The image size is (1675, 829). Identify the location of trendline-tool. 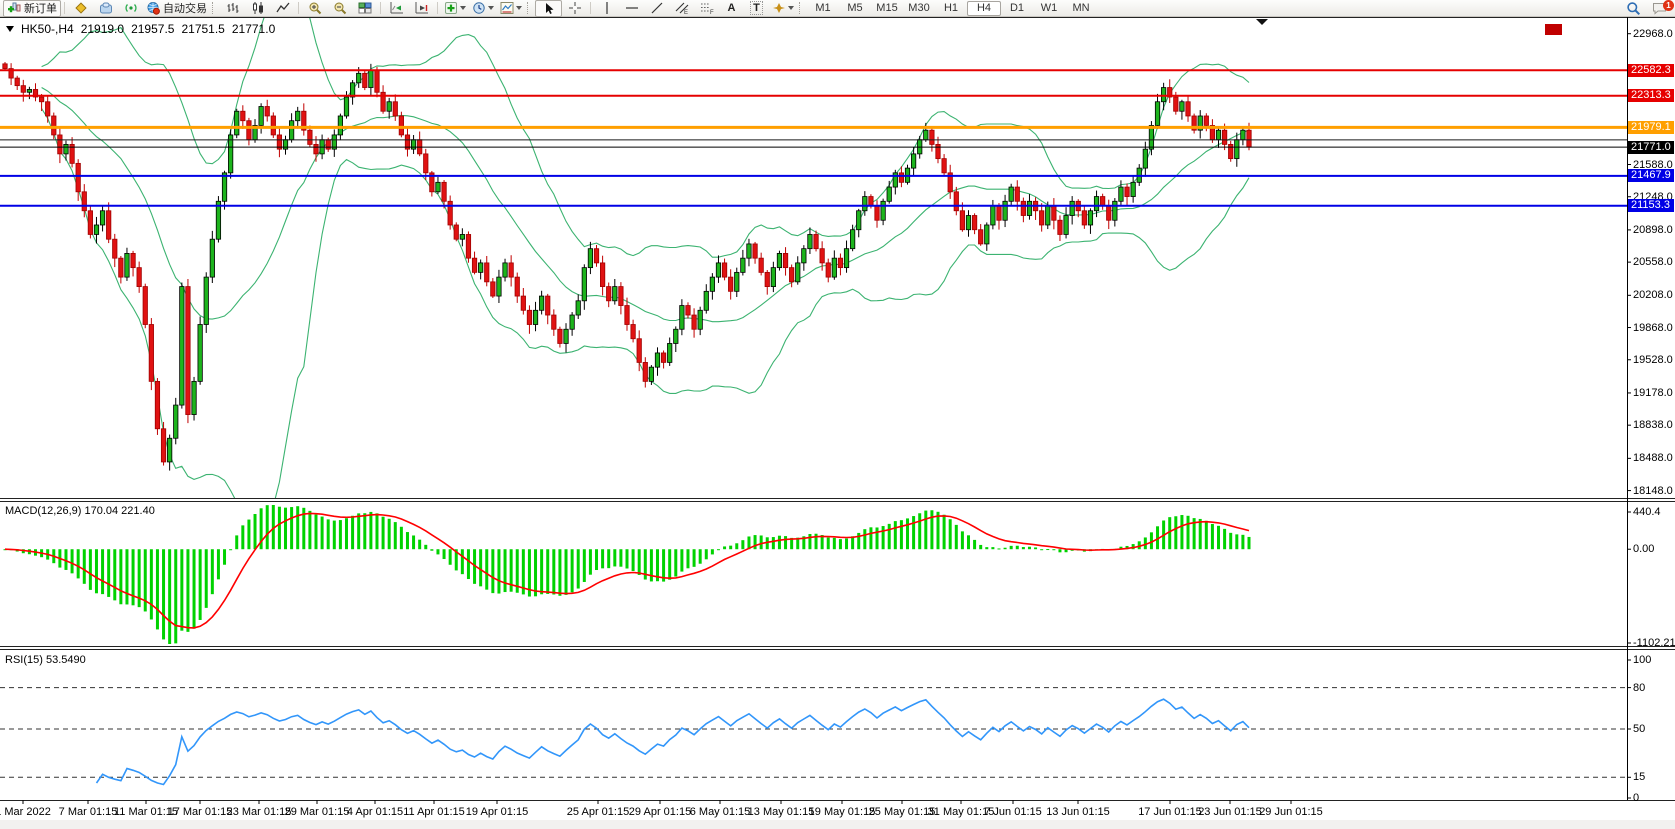
(656, 8).